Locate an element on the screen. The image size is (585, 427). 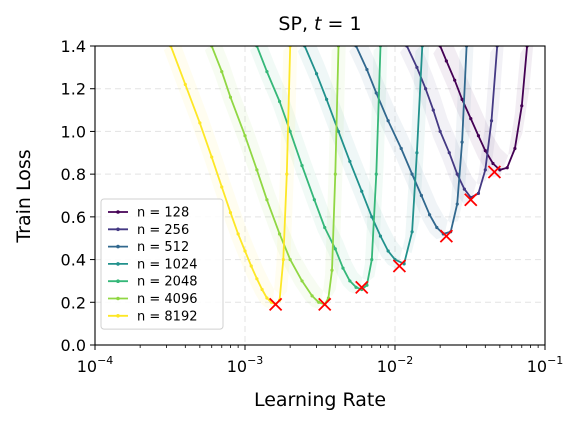
legend-item: n = 512 is located at coordinates (148, 247).